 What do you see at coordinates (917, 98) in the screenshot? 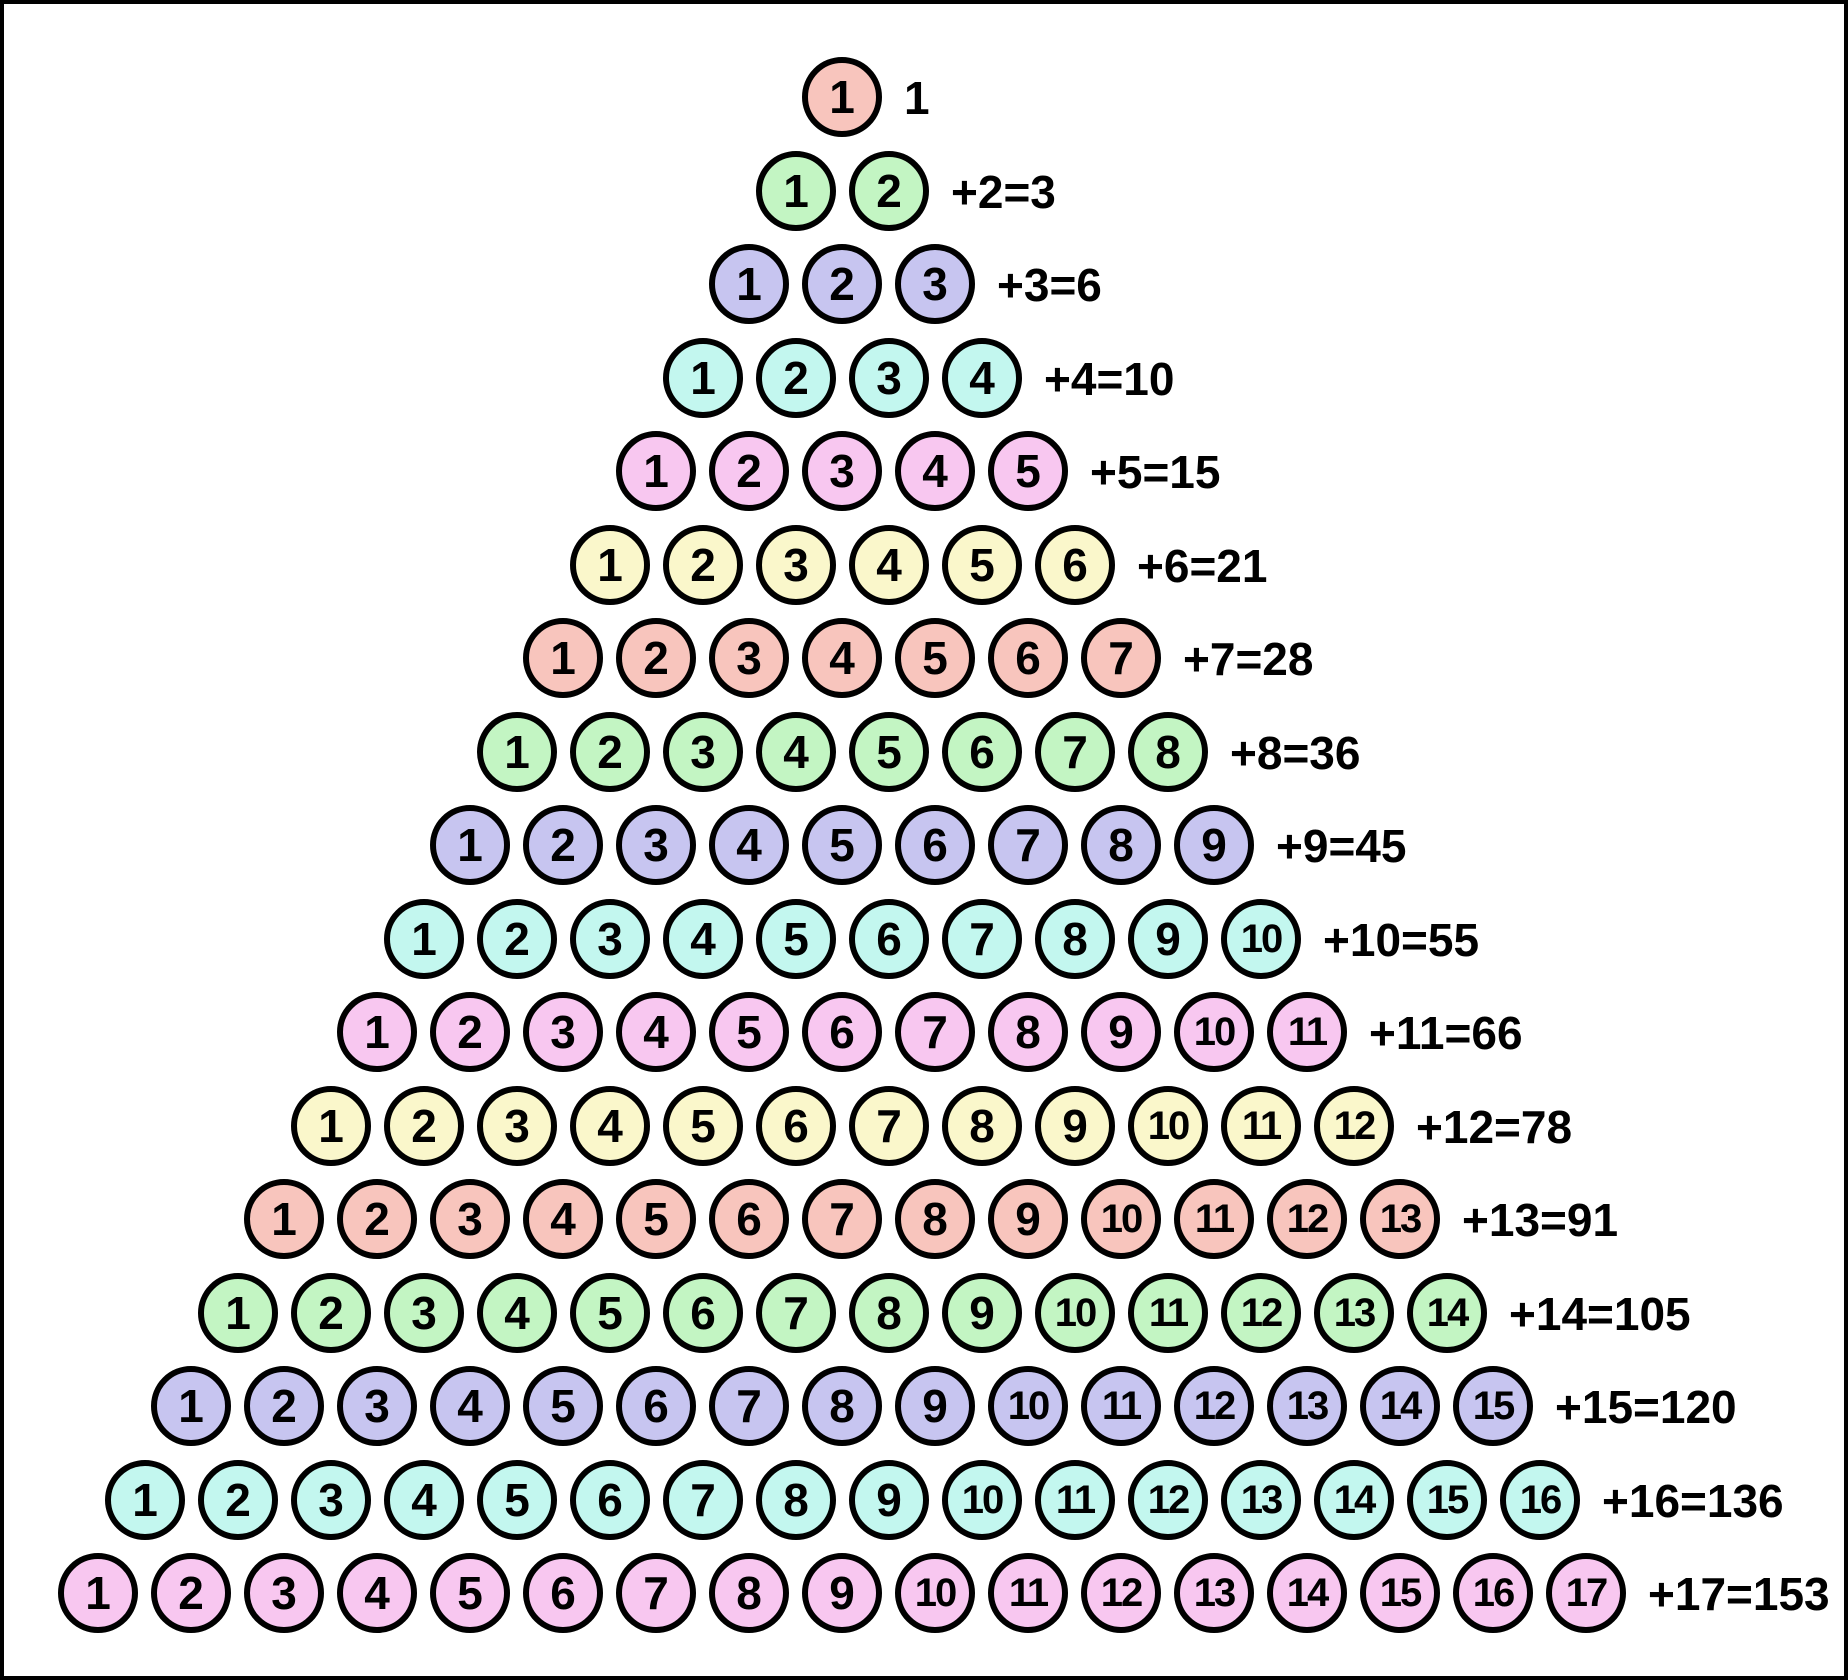
I see `row-sum-label: 1` at bounding box center [917, 98].